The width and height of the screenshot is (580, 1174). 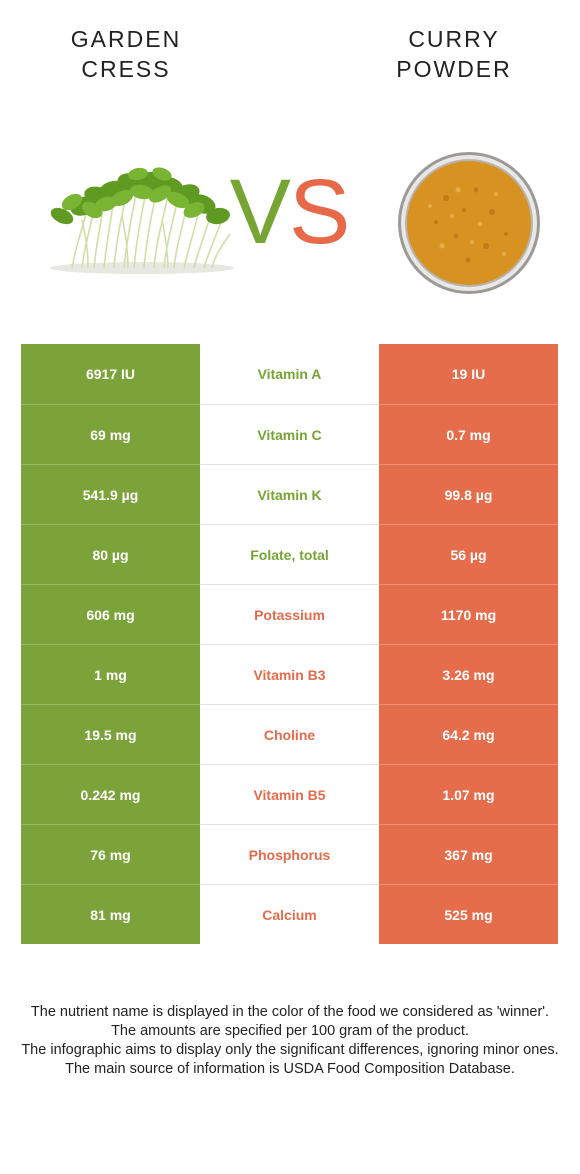 I want to click on right-value-cell: 1.07 mg, so click(x=468, y=794).